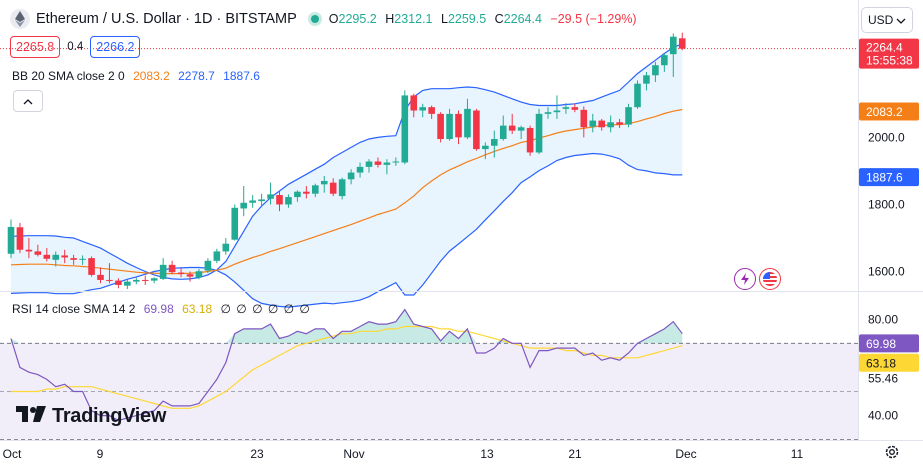 This screenshot has width=923, height=469. What do you see at coordinates (257, 454) in the screenshot?
I see `time-tick-label: 23` at bounding box center [257, 454].